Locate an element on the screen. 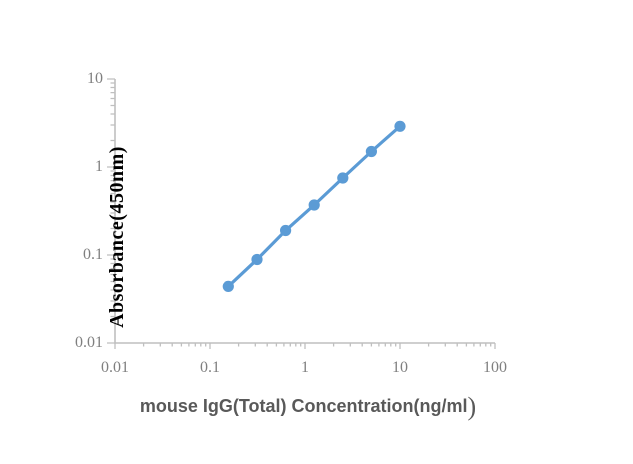 The image size is (633, 464). x-tick-label: 10 is located at coordinates (400, 367).